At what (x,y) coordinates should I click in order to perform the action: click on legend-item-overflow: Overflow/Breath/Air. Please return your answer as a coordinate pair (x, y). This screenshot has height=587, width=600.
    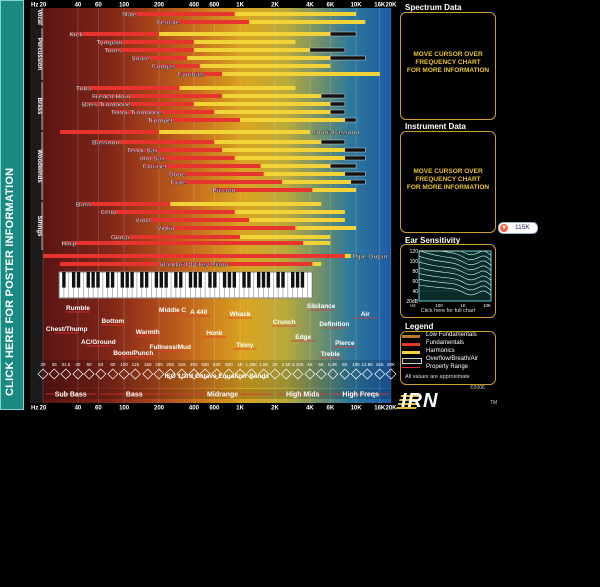
    Looking at the image, I should click on (452, 359).